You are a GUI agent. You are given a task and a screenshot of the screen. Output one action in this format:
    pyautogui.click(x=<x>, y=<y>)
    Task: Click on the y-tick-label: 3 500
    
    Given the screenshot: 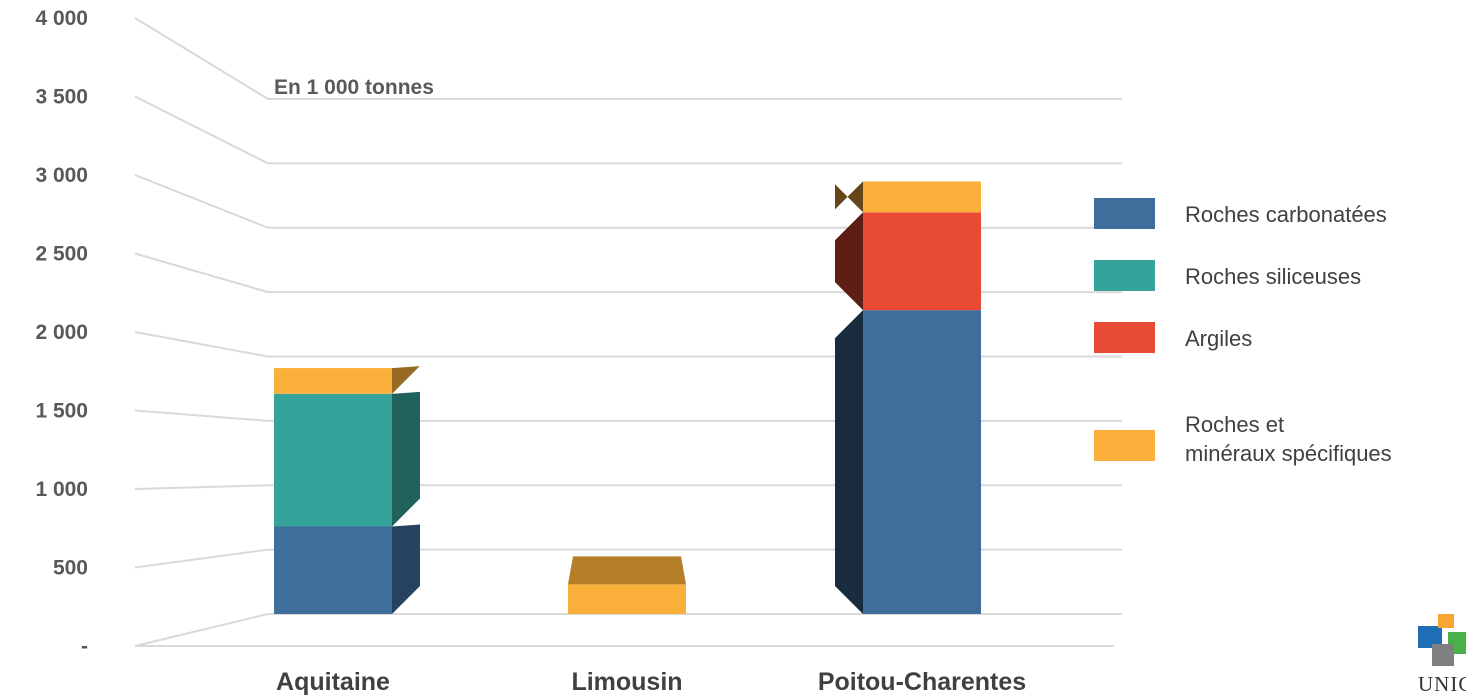 What is the action you would take?
    pyautogui.click(x=61, y=97)
    